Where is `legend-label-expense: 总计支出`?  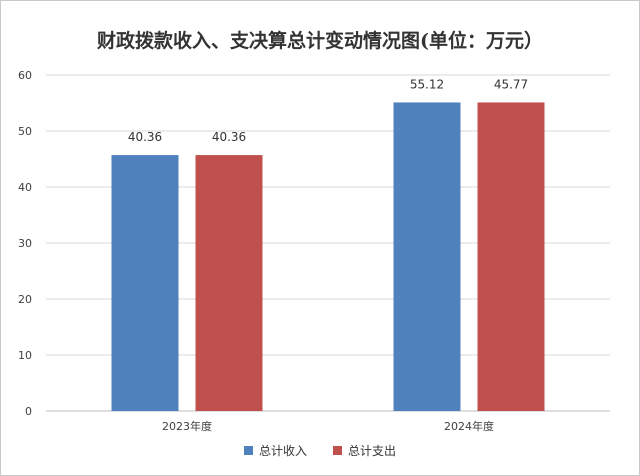
legend-label-expense: 总计支出 is located at coordinates (372, 451).